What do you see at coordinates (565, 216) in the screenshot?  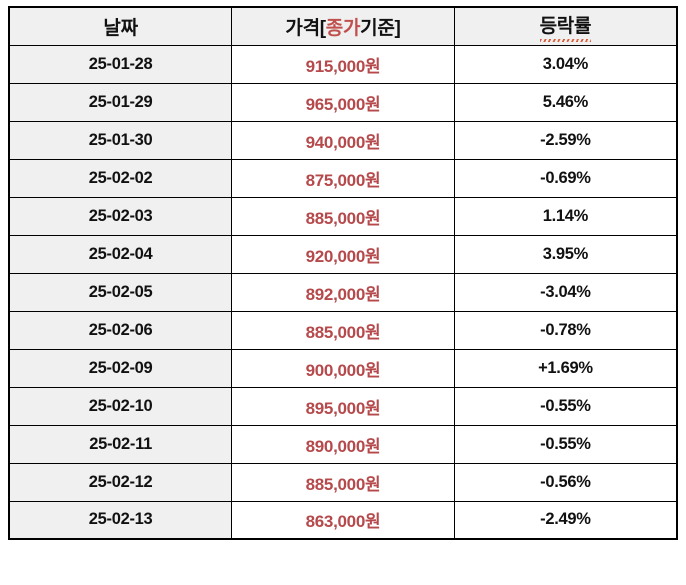 I see `cell-change: 1.14%` at bounding box center [565, 216].